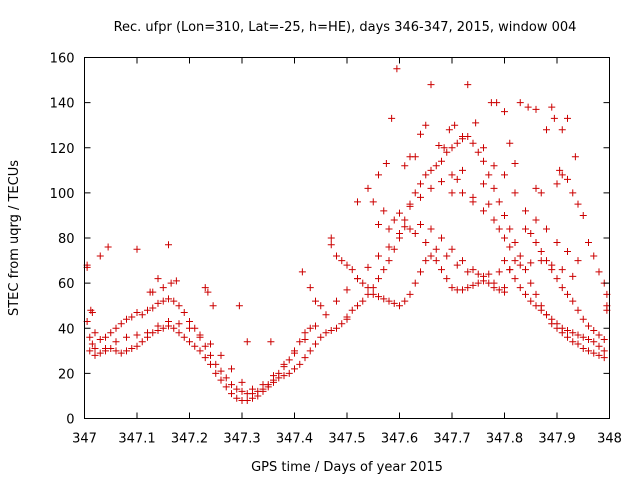  I want to click on y-tick-label: 60, so click(66, 284).